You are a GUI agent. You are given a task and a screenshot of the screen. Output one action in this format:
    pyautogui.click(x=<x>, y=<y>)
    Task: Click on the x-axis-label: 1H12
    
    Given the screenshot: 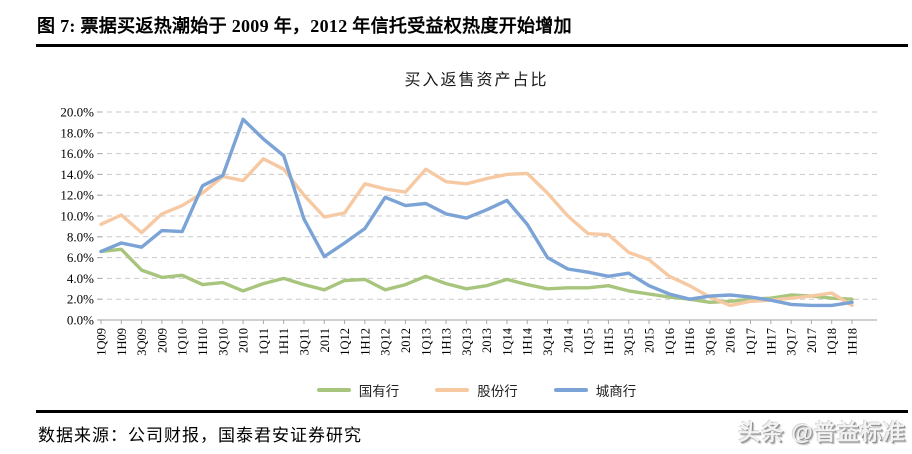 What is the action you would take?
    pyautogui.click(x=365, y=342)
    